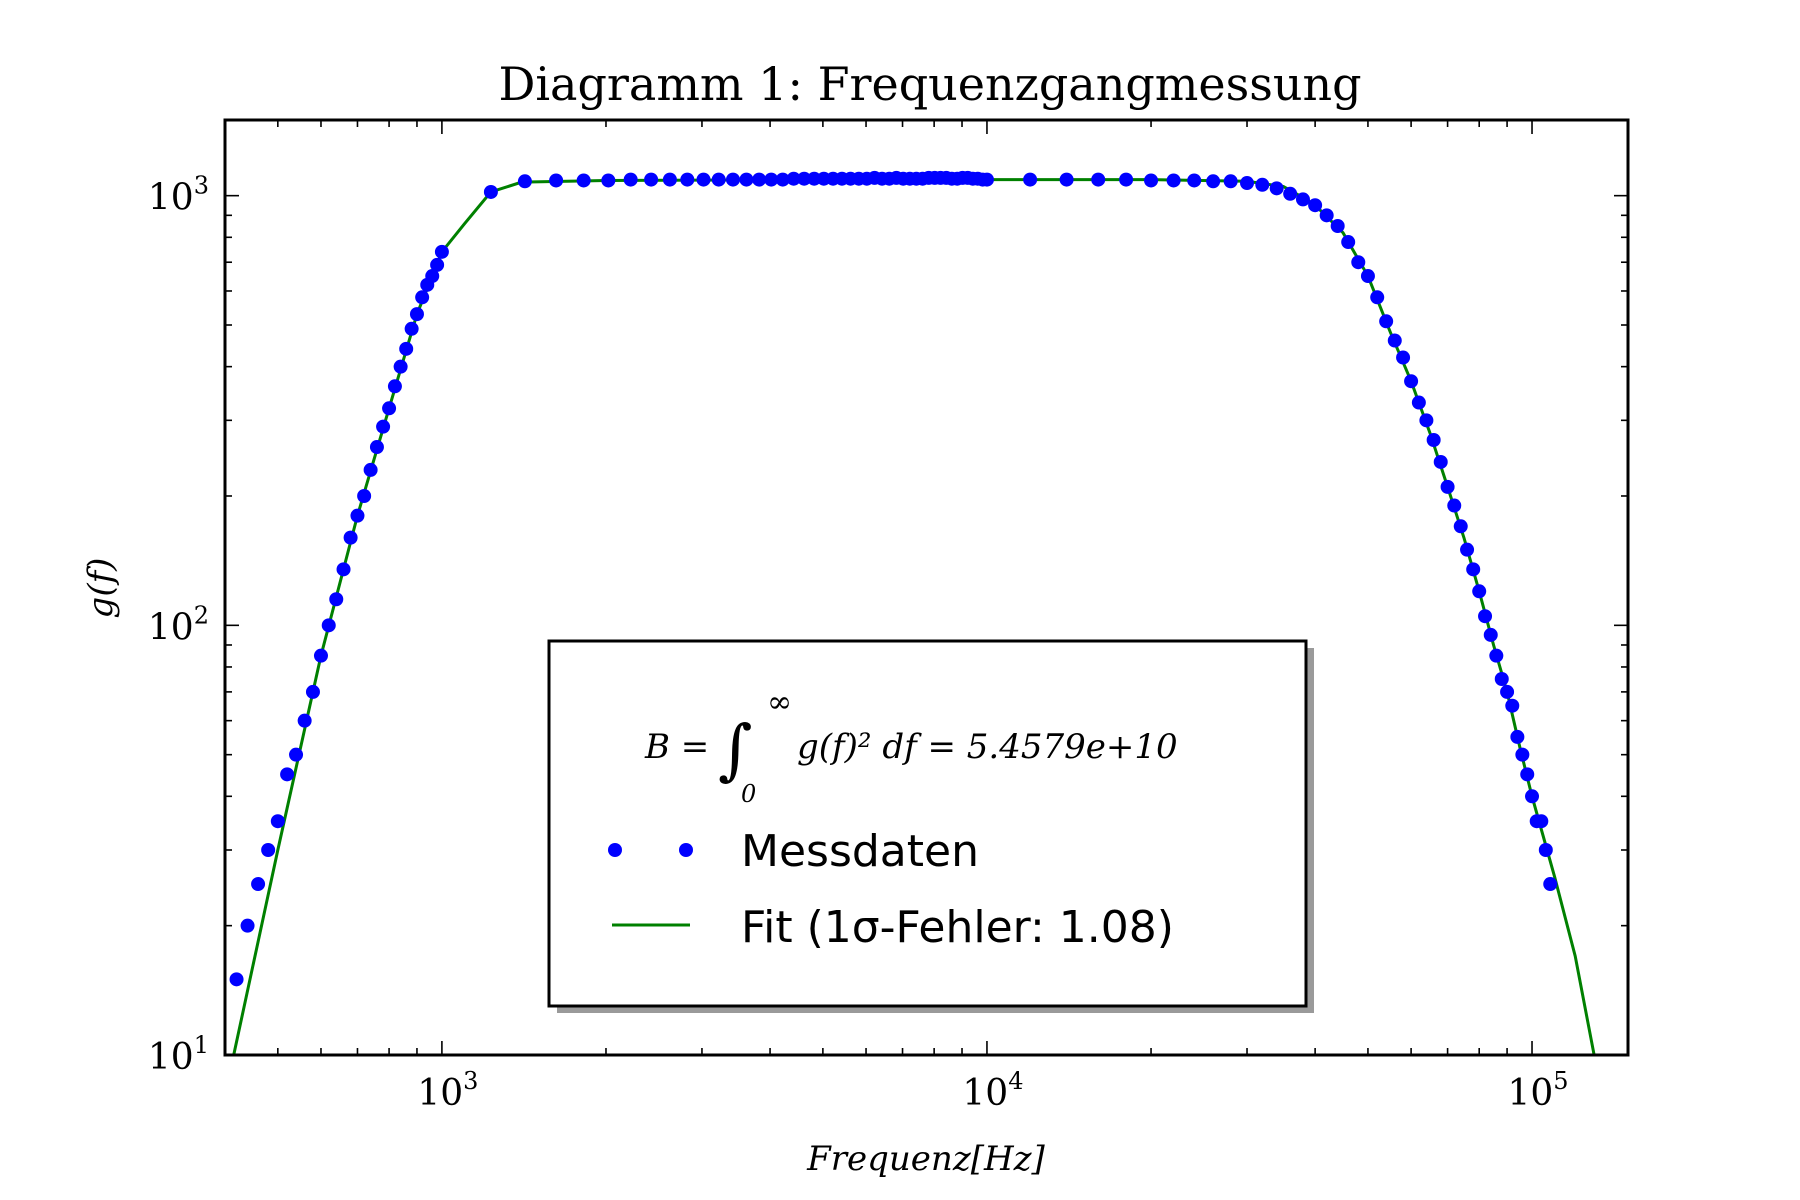 This screenshot has width=1800, height=1200. I want to click on y-axis-label: g(f), so click(101, 588).